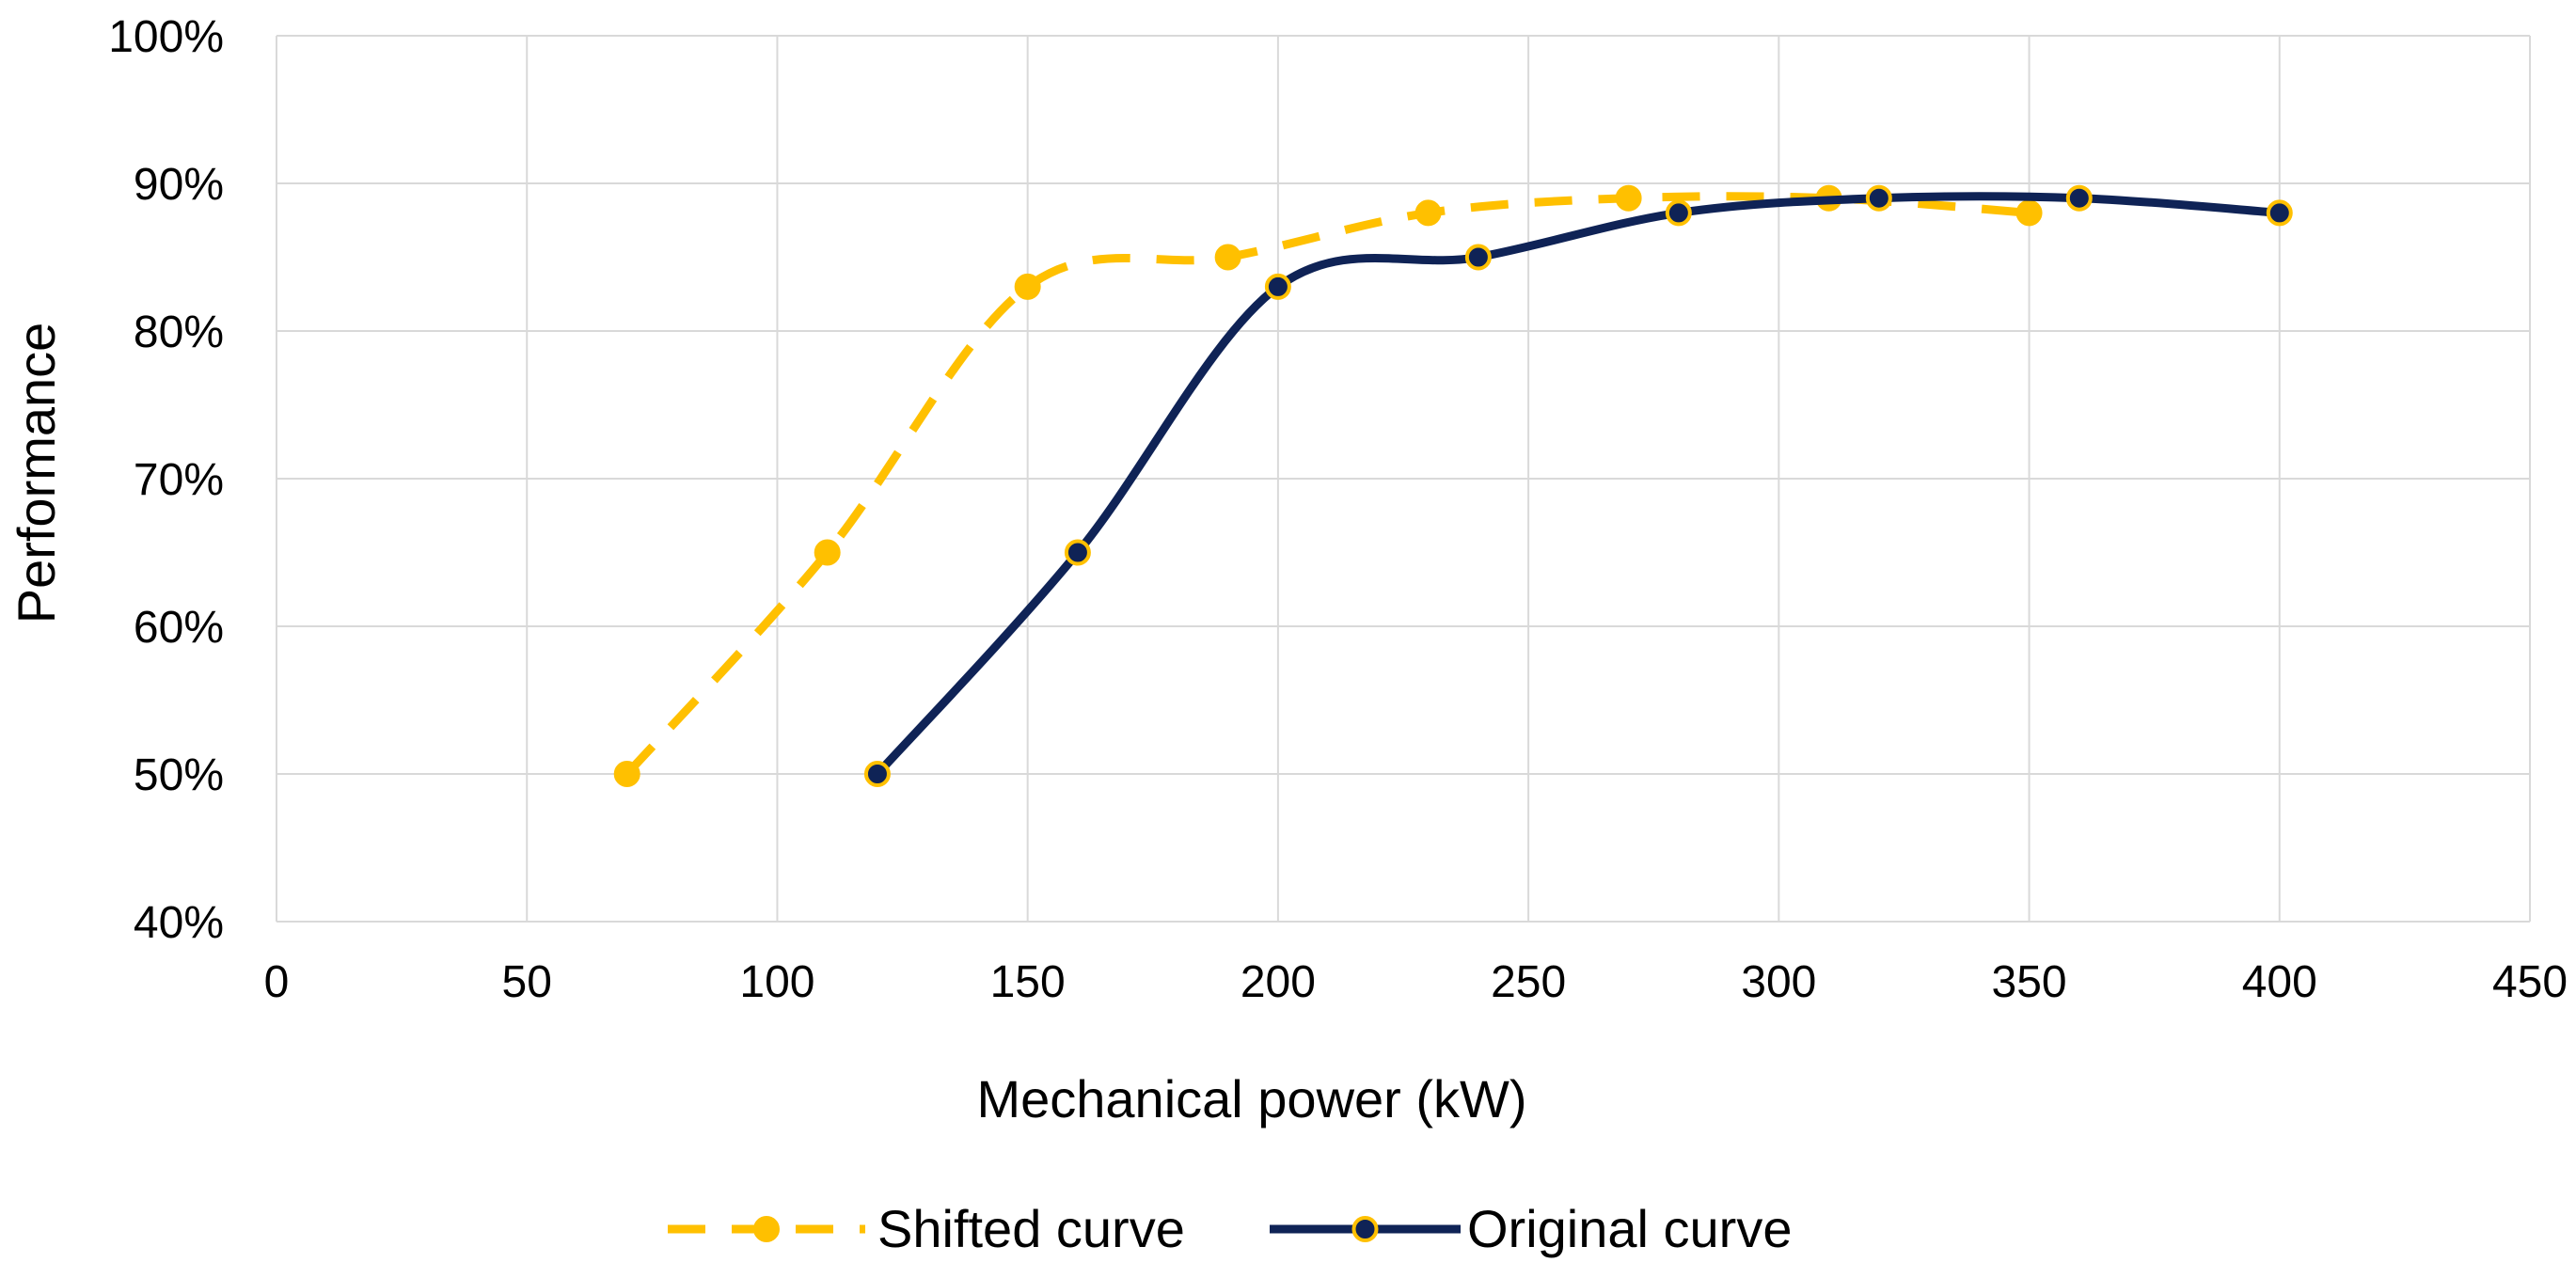 This screenshot has width=2576, height=1278. What do you see at coordinates (1251, 1098) in the screenshot?
I see `x-axis-title: Mechanical power (kW)` at bounding box center [1251, 1098].